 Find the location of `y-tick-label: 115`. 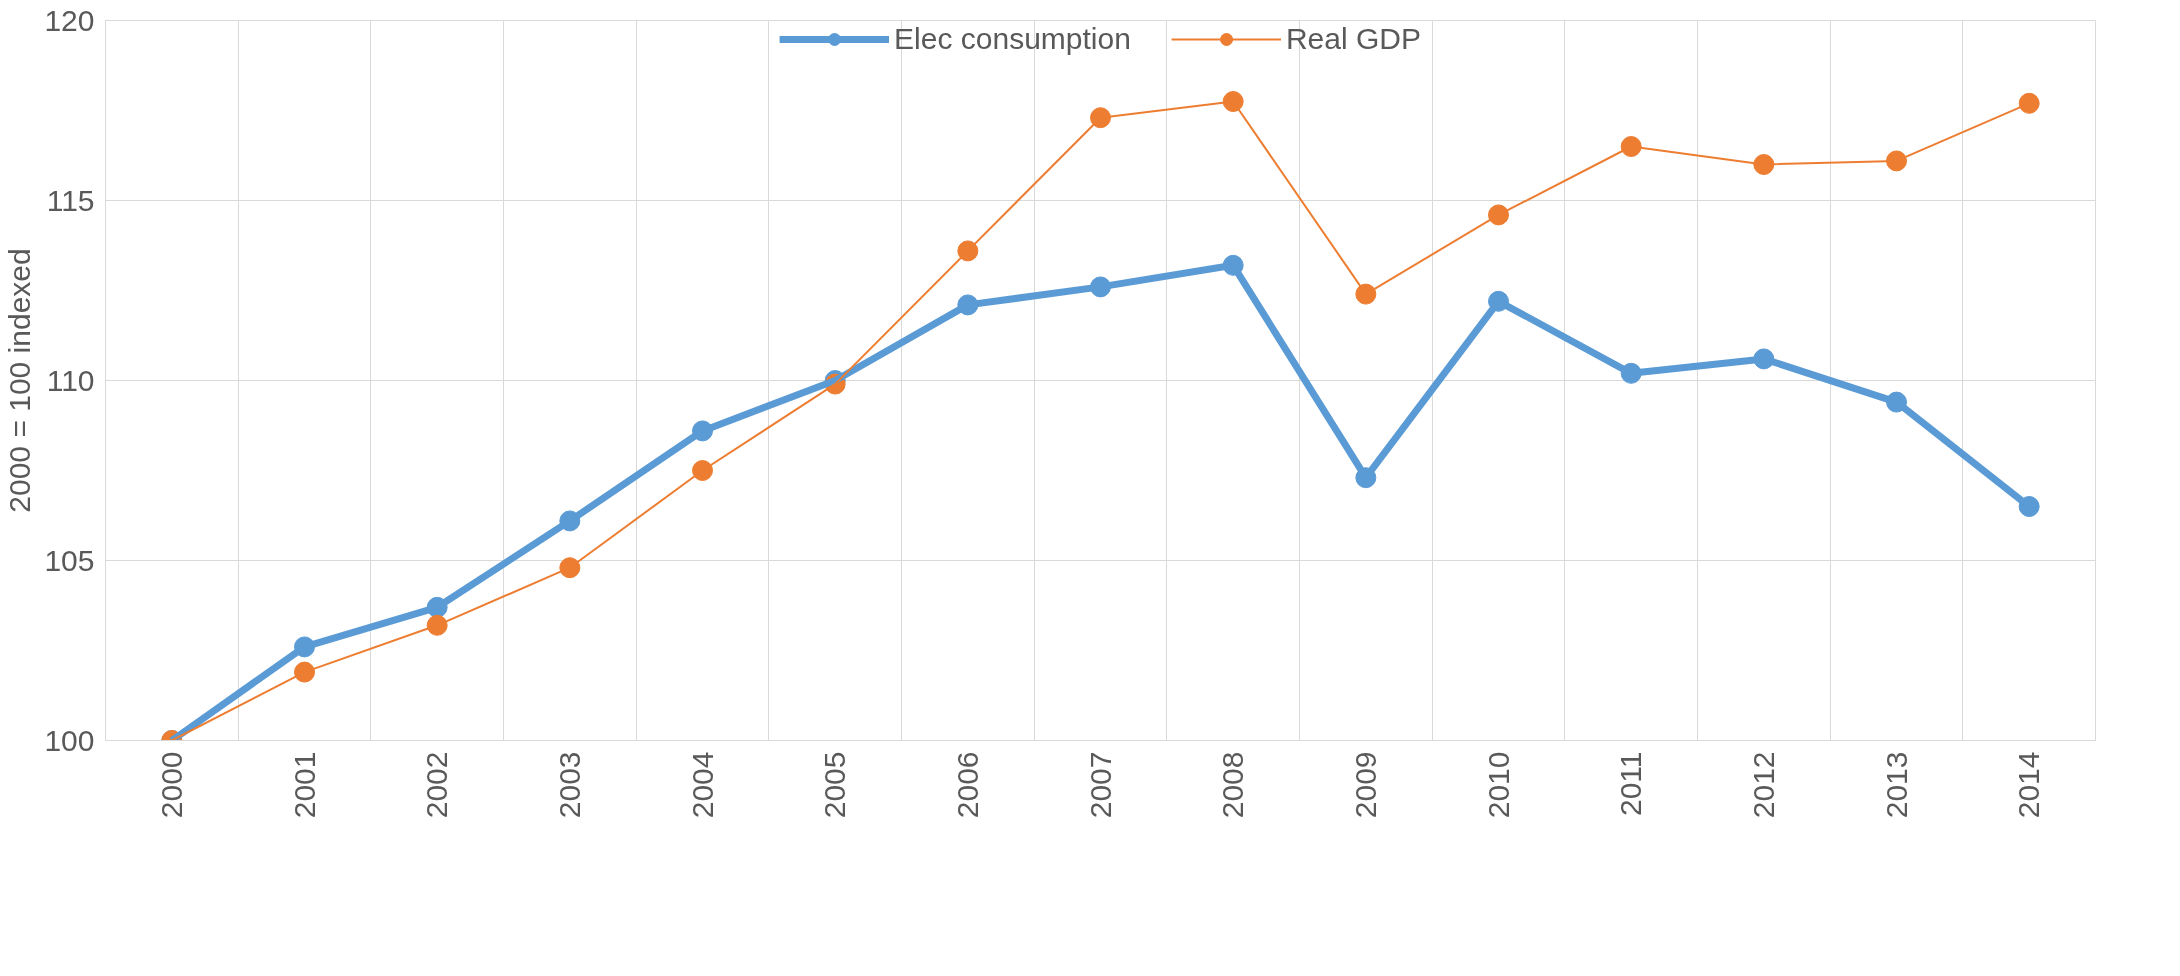

y-tick-label: 115 is located at coordinates (70, 200).